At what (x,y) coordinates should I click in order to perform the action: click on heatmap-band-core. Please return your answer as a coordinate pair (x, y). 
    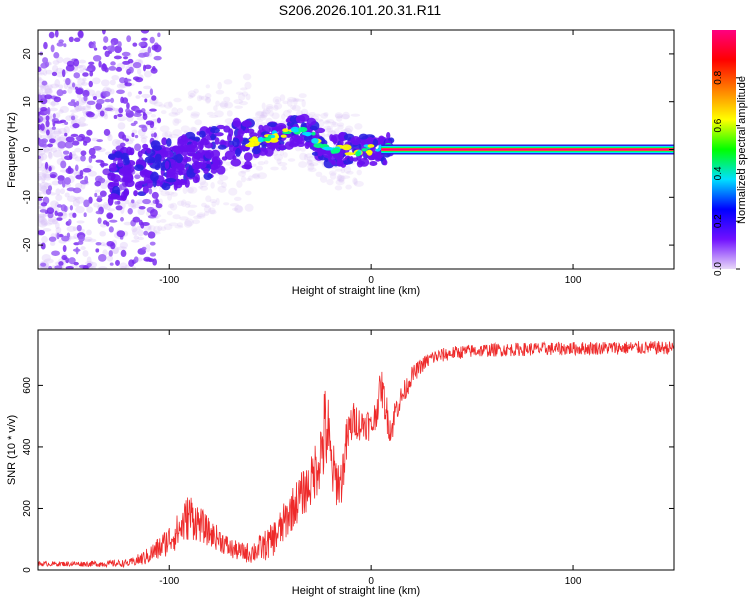
    Looking at the image, I should click on (527, 149).